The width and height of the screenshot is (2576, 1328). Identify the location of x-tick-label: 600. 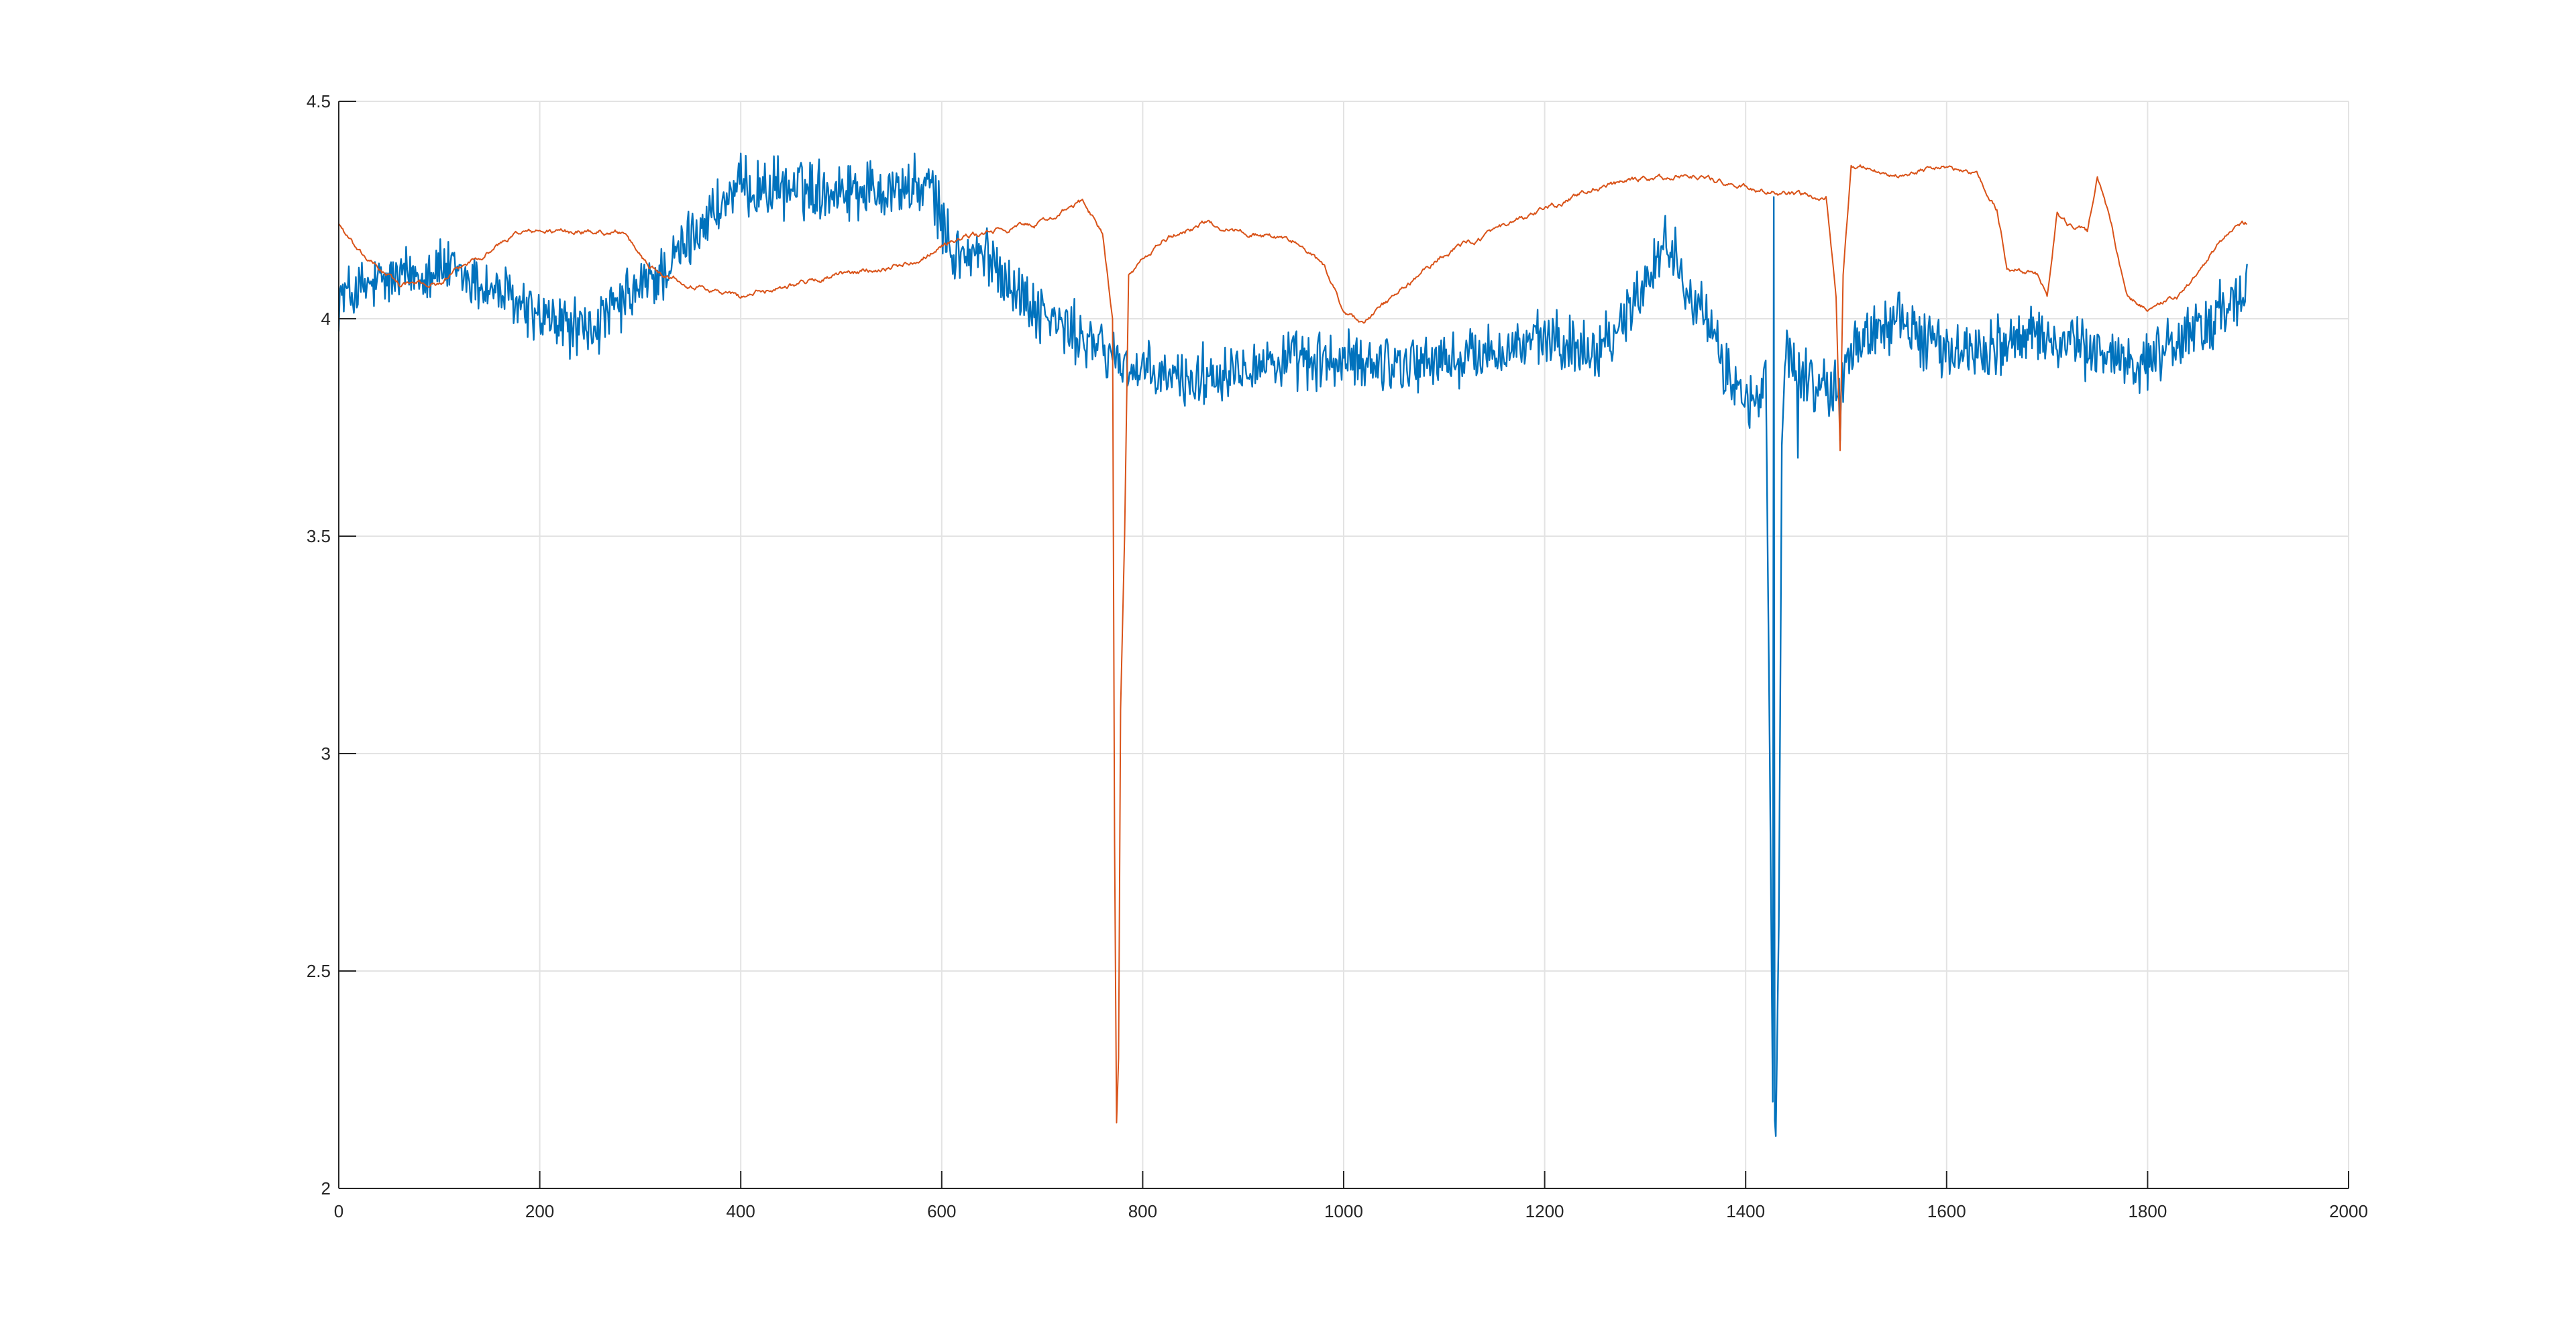
(941, 1211).